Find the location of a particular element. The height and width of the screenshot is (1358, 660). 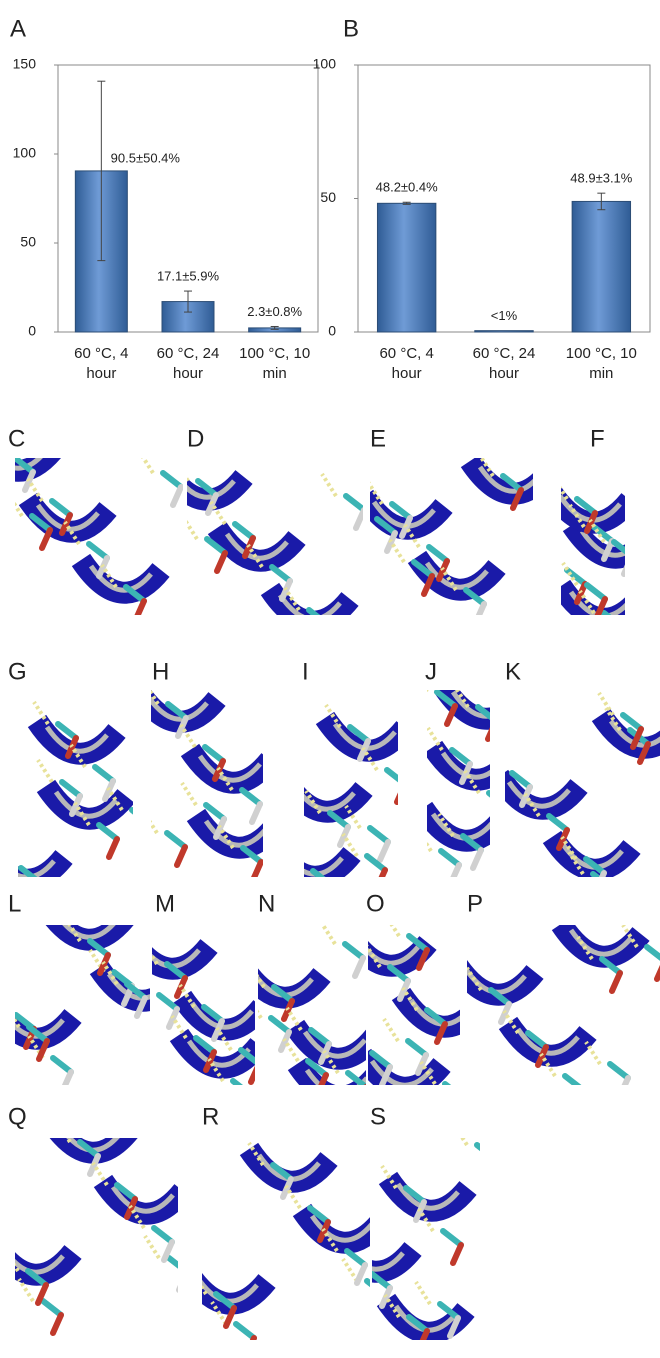

panel-label: E is located at coordinates (378, 438).